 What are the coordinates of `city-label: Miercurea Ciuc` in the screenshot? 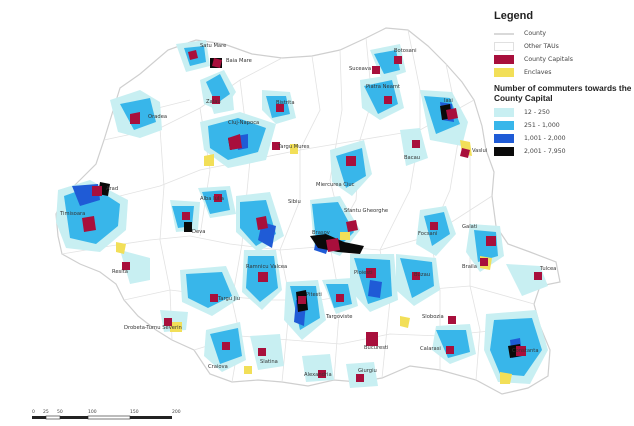 It's located at (335, 185).